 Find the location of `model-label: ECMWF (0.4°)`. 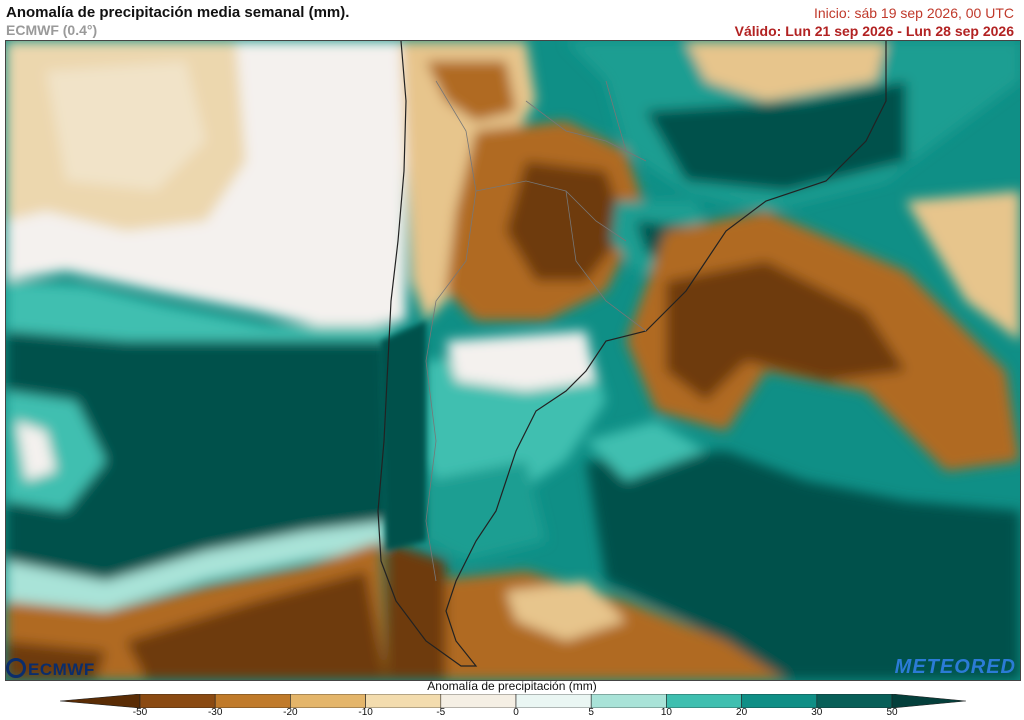

model-label: ECMWF (0.4°) is located at coordinates (52, 30).